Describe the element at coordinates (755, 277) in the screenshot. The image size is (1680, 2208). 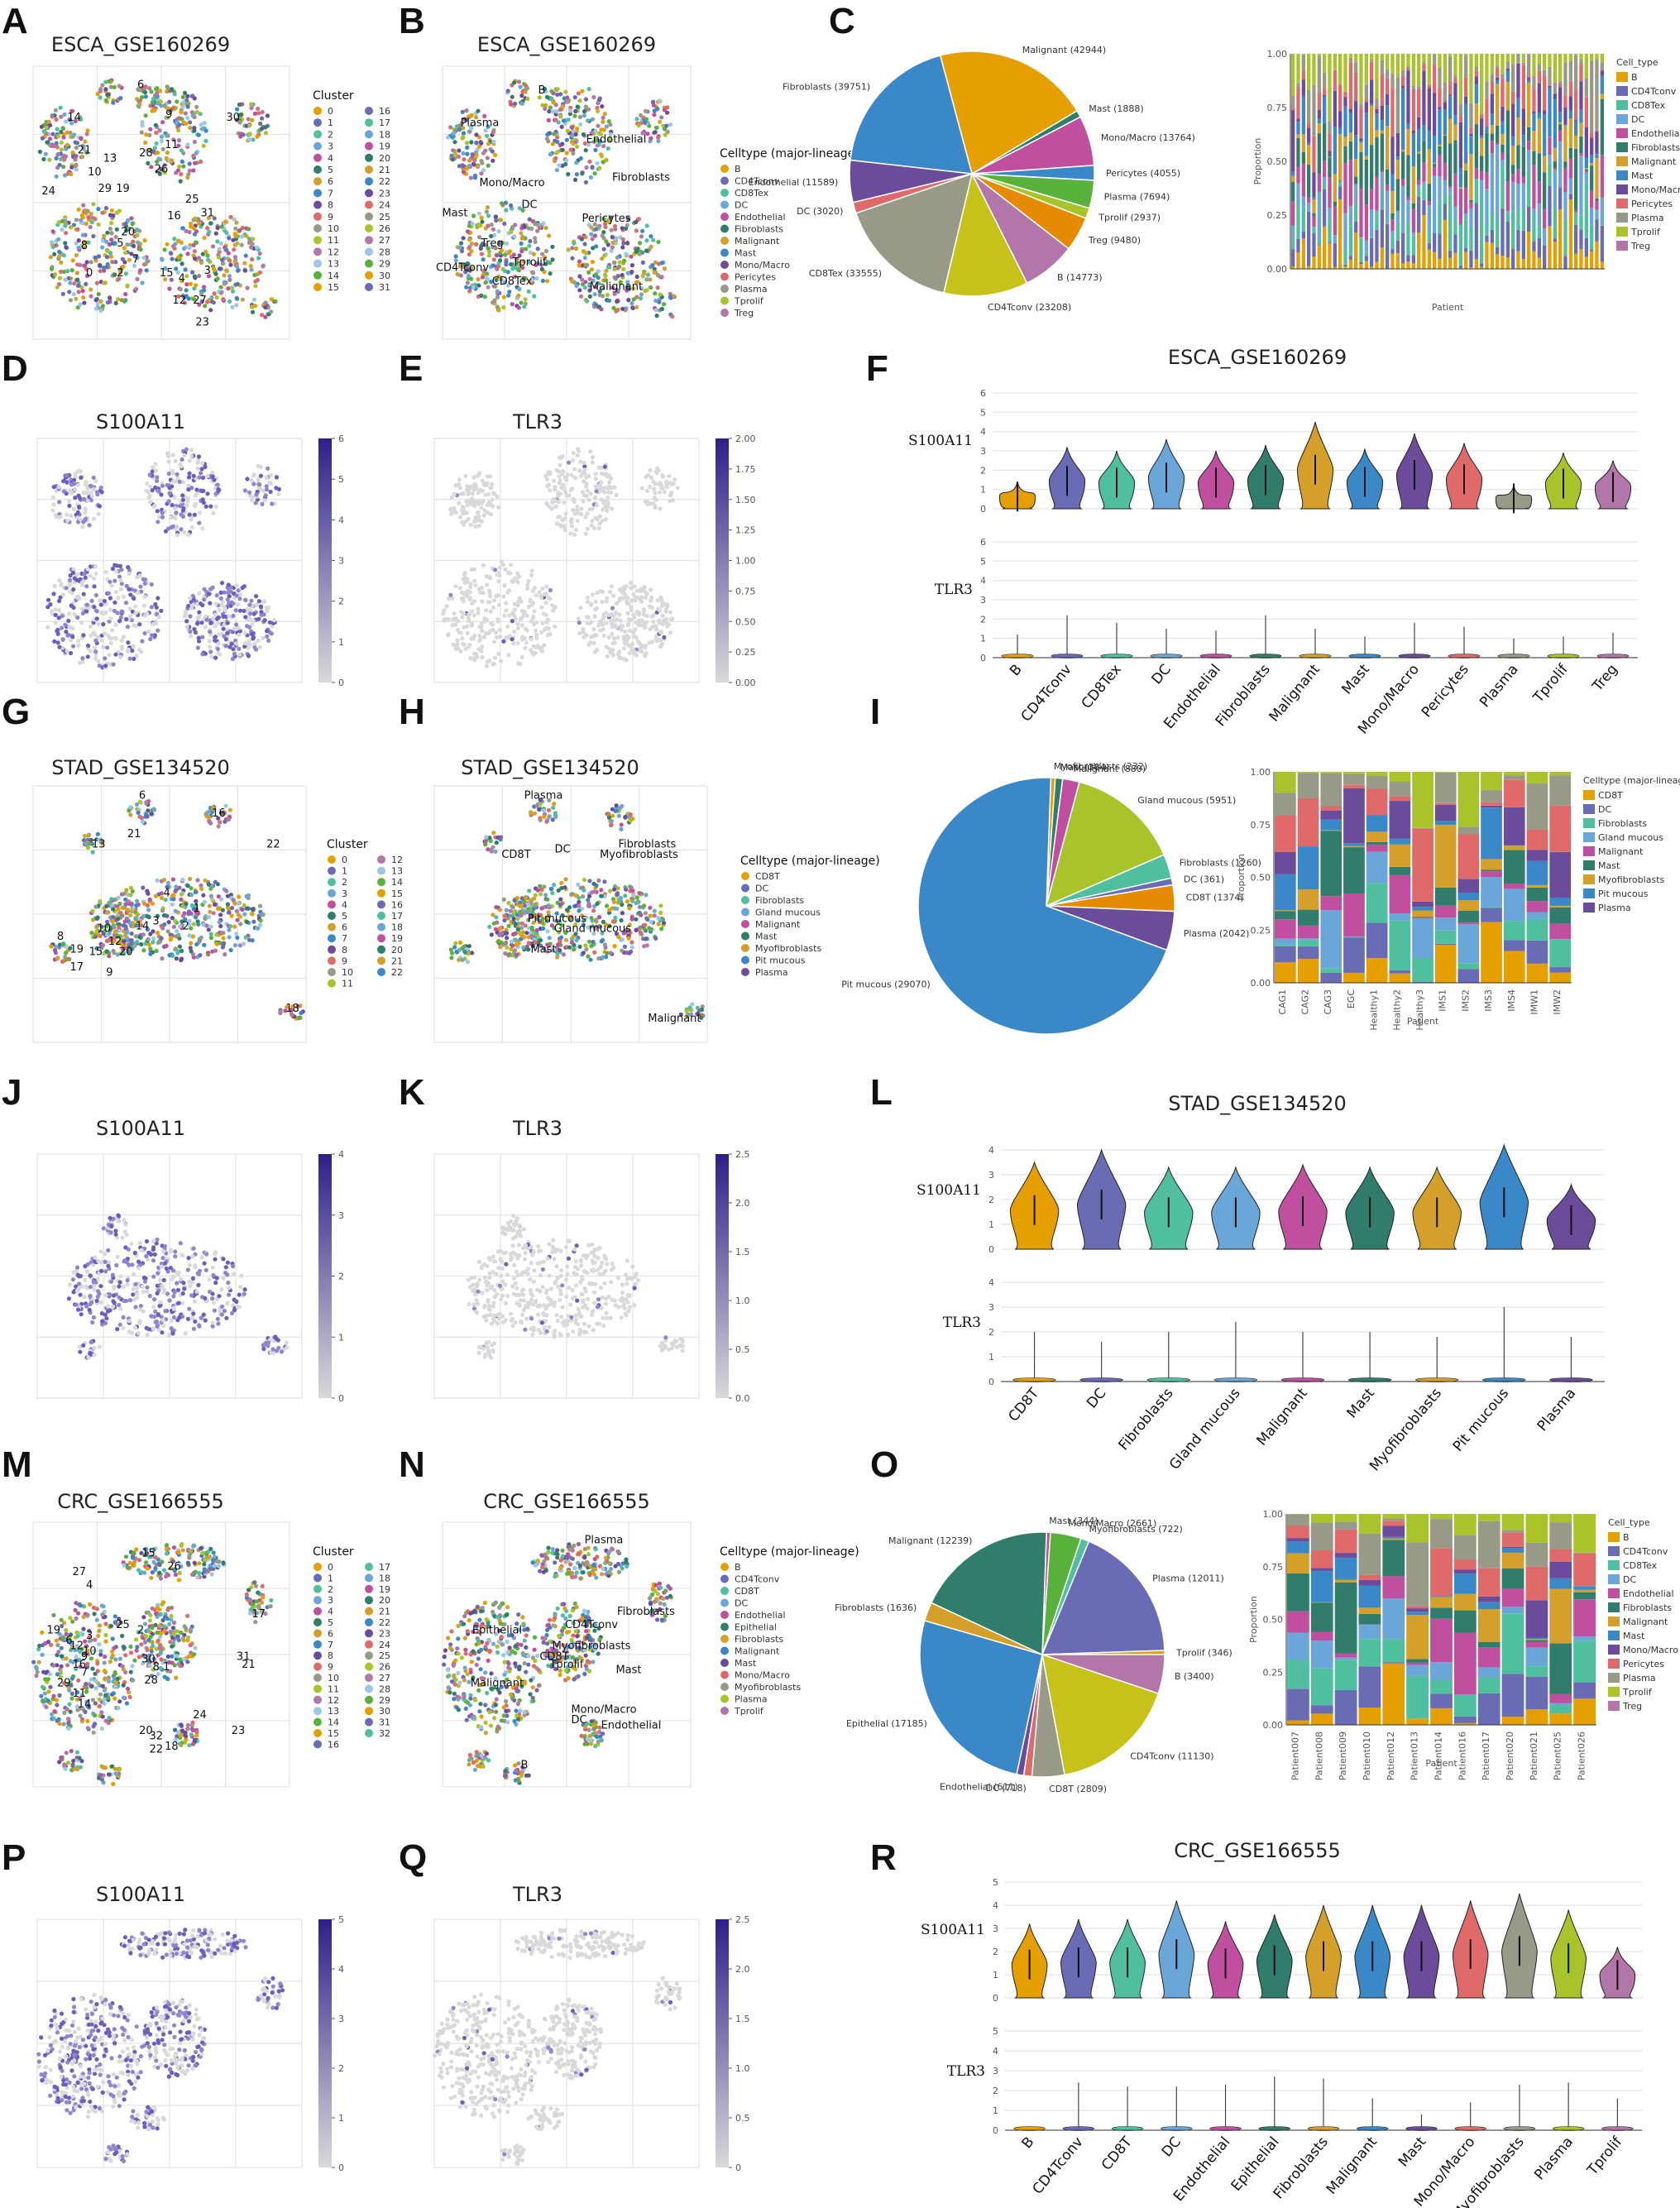
I see `legend-item: Pericytes` at that location.